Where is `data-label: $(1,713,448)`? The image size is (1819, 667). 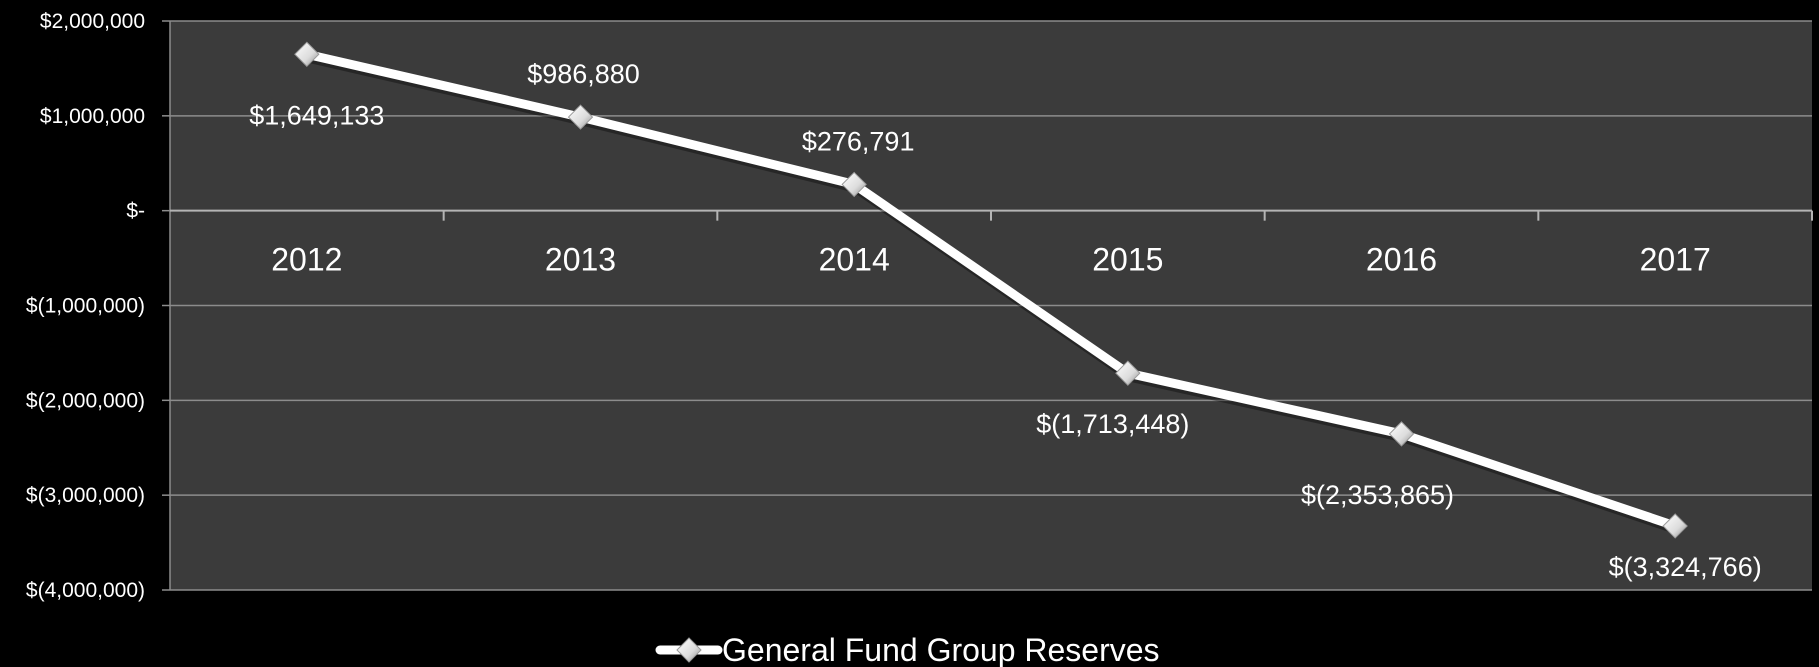
data-label: $(1,713,448) is located at coordinates (1112, 424).